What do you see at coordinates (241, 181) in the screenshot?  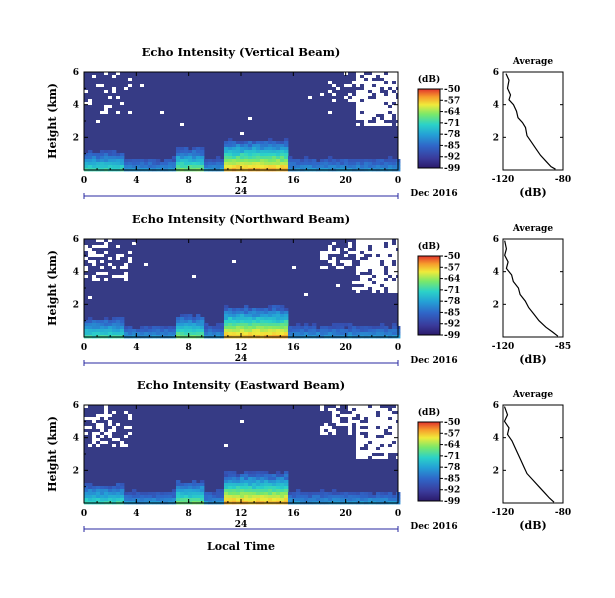 I see `x-tick-label: 12` at bounding box center [241, 181].